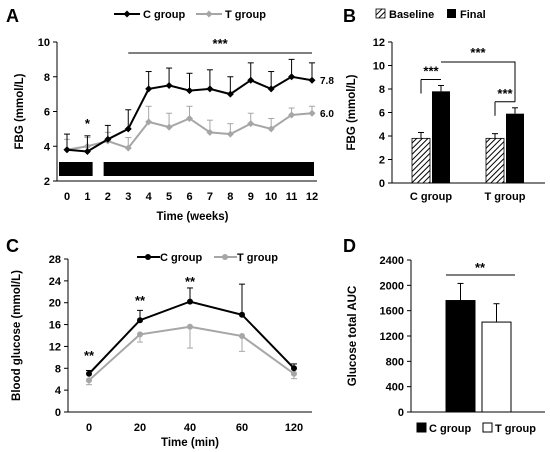  What do you see at coordinates (382, 161) in the screenshot?
I see `panel-b-ytick-label: 2` at bounding box center [382, 161].